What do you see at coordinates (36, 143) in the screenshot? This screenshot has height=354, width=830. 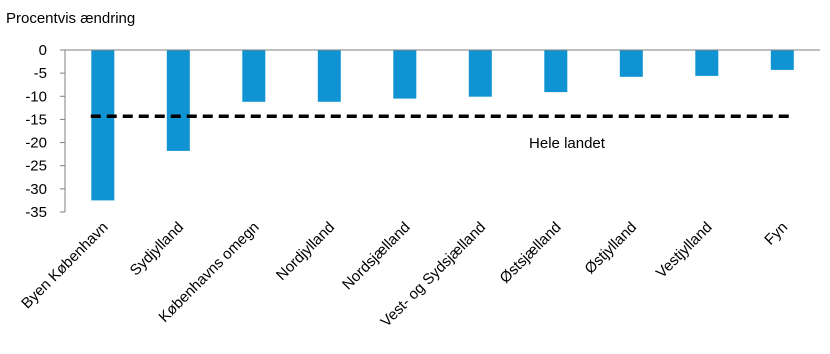 I see `y-tick-label: -20` at bounding box center [36, 143].